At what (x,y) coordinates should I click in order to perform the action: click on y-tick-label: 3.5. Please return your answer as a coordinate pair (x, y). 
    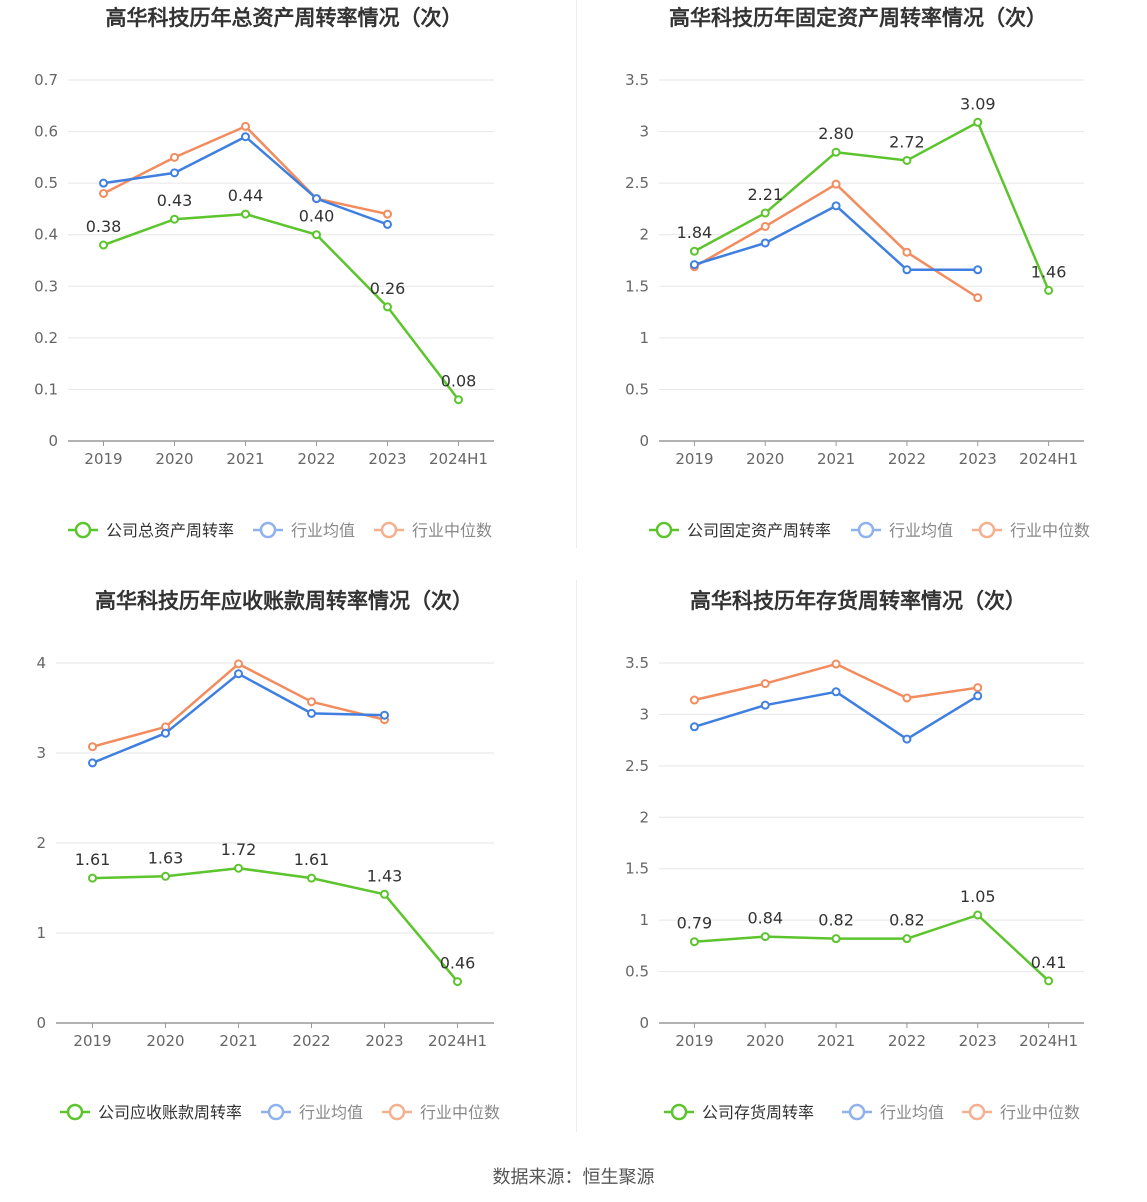
    Looking at the image, I should click on (637, 663).